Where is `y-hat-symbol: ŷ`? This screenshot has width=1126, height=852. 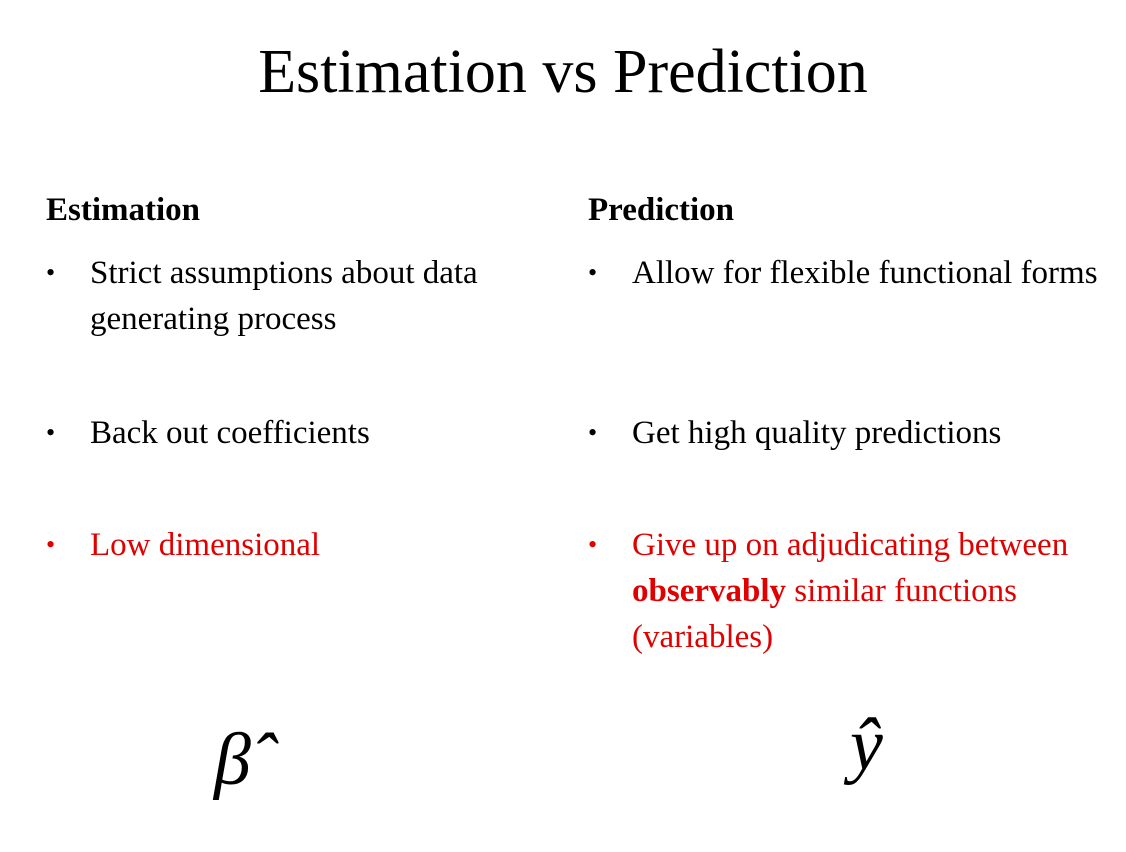 y-hat-symbol: ŷ is located at coordinates (866, 745).